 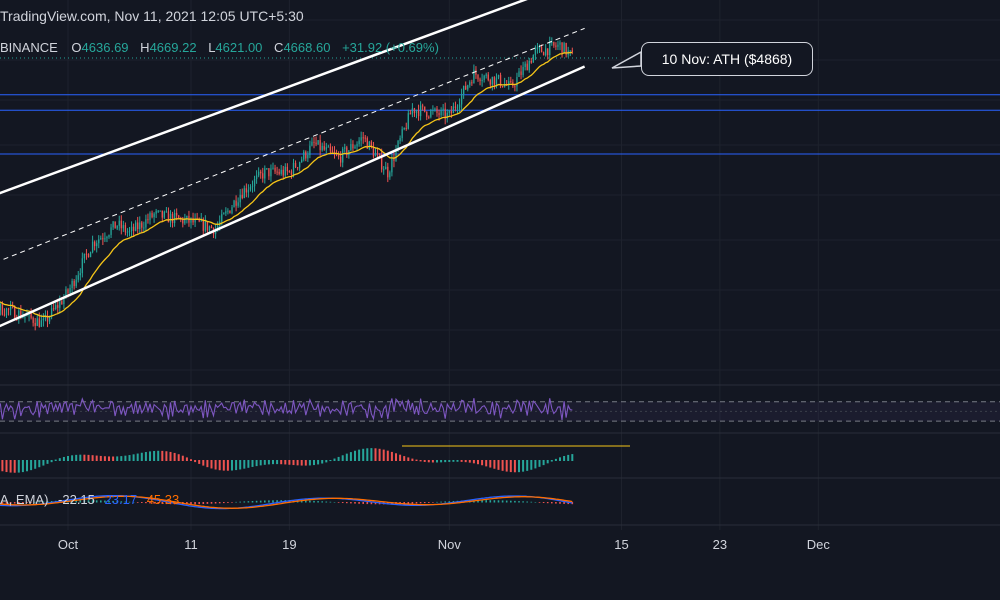 What do you see at coordinates (173, 47) in the screenshot?
I see `high-value: 4669.22` at bounding box center [173, 47].